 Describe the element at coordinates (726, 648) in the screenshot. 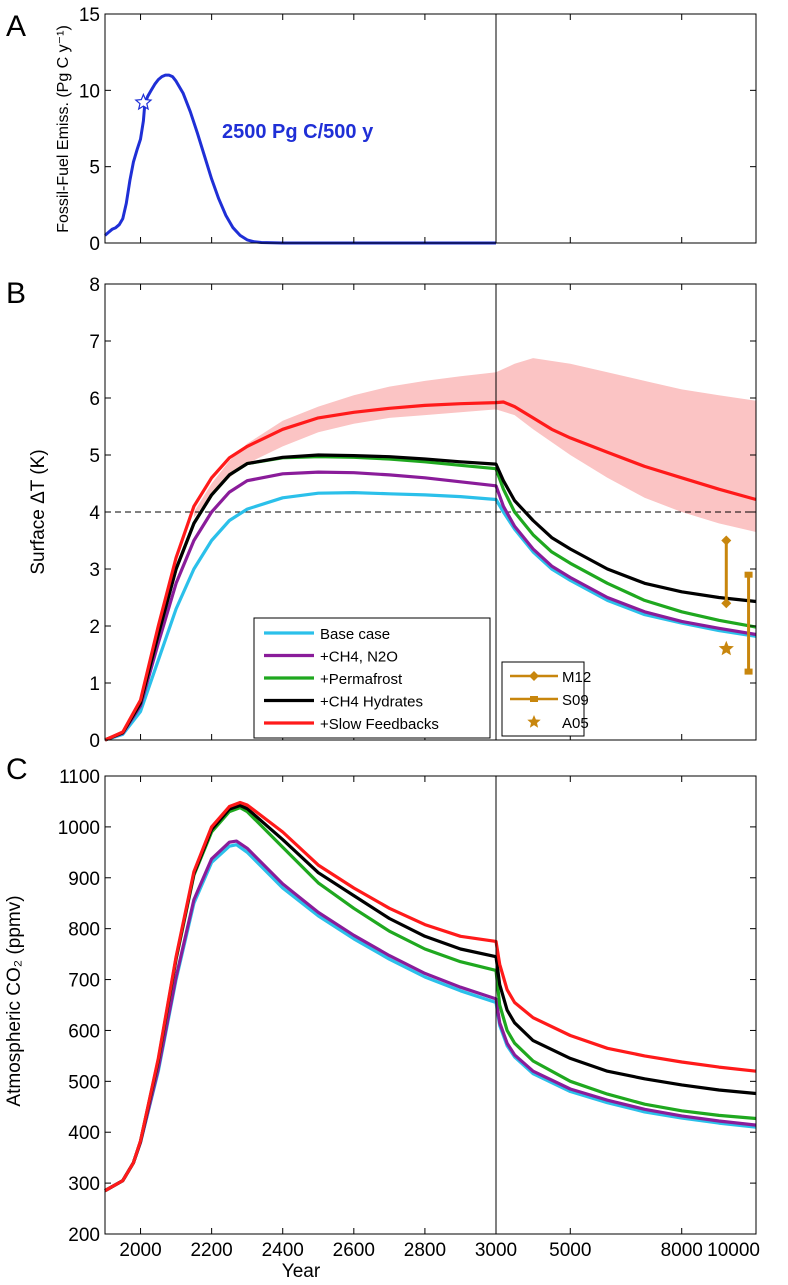

I see `obs-marker-a05` at that location.